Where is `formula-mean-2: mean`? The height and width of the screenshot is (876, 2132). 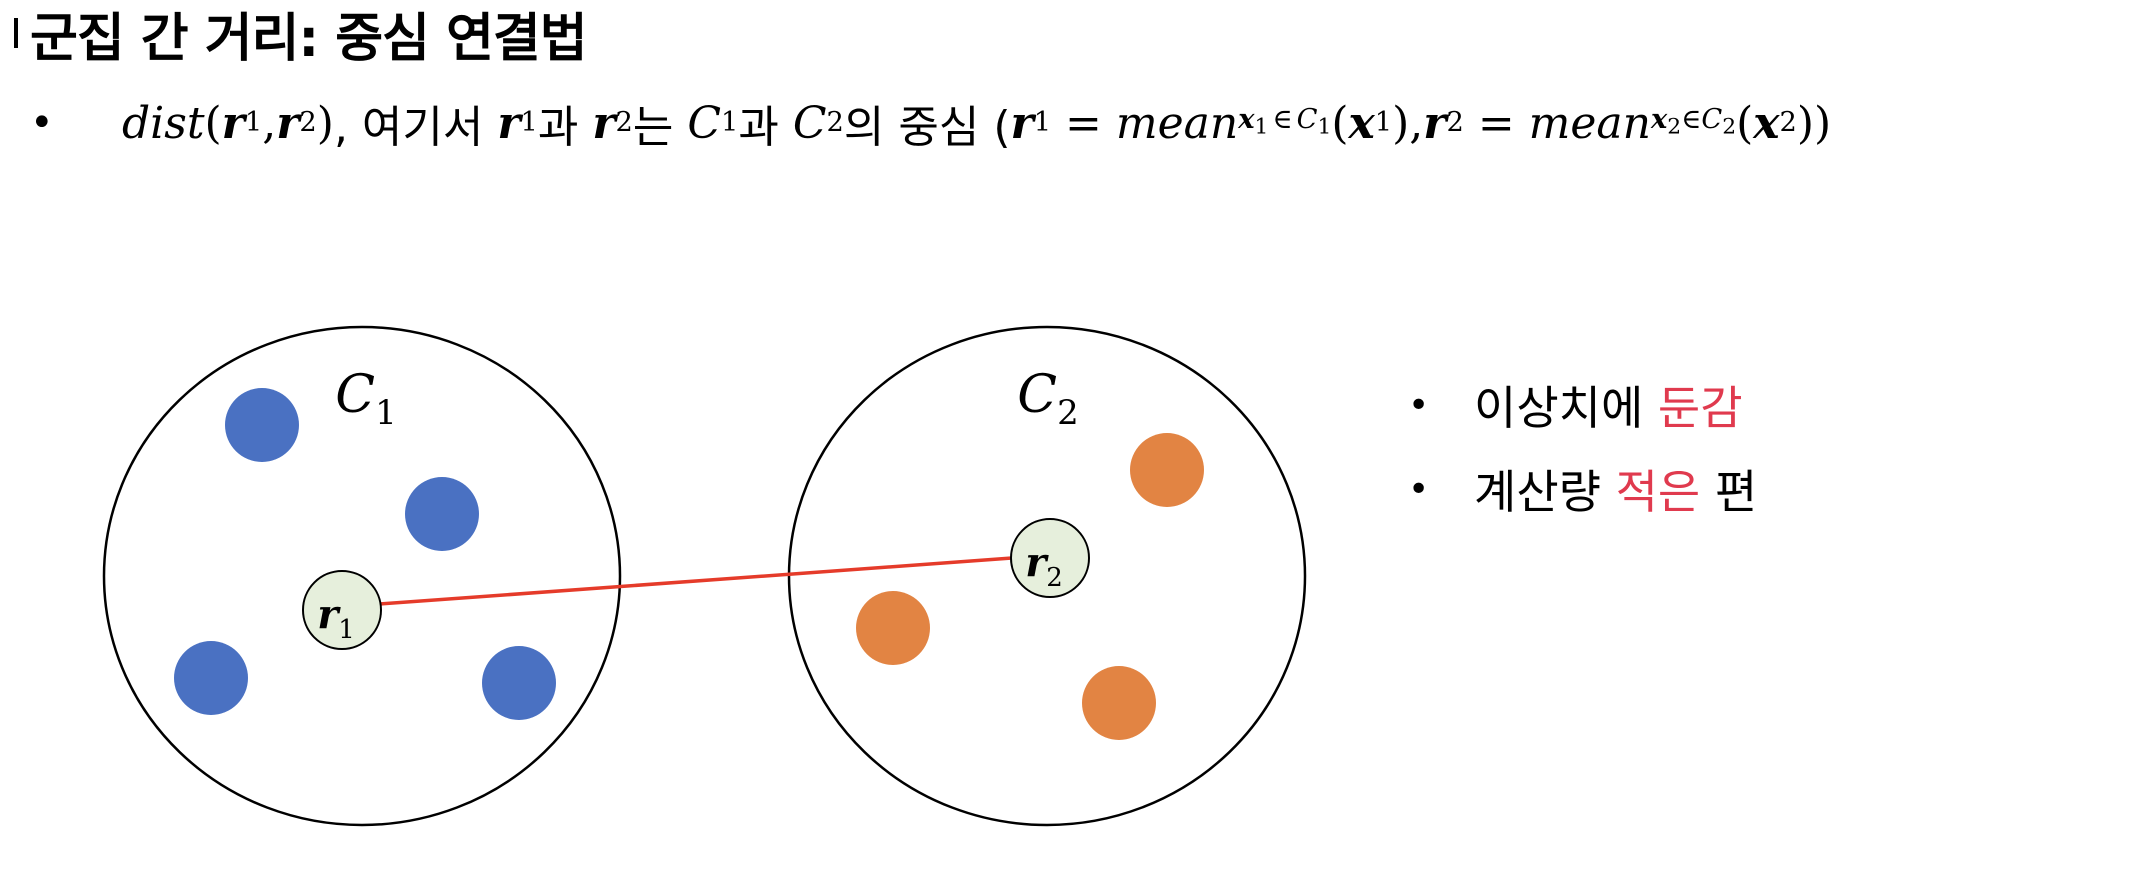
formula-mean-2: mean is located at coordinates (1590, 123).